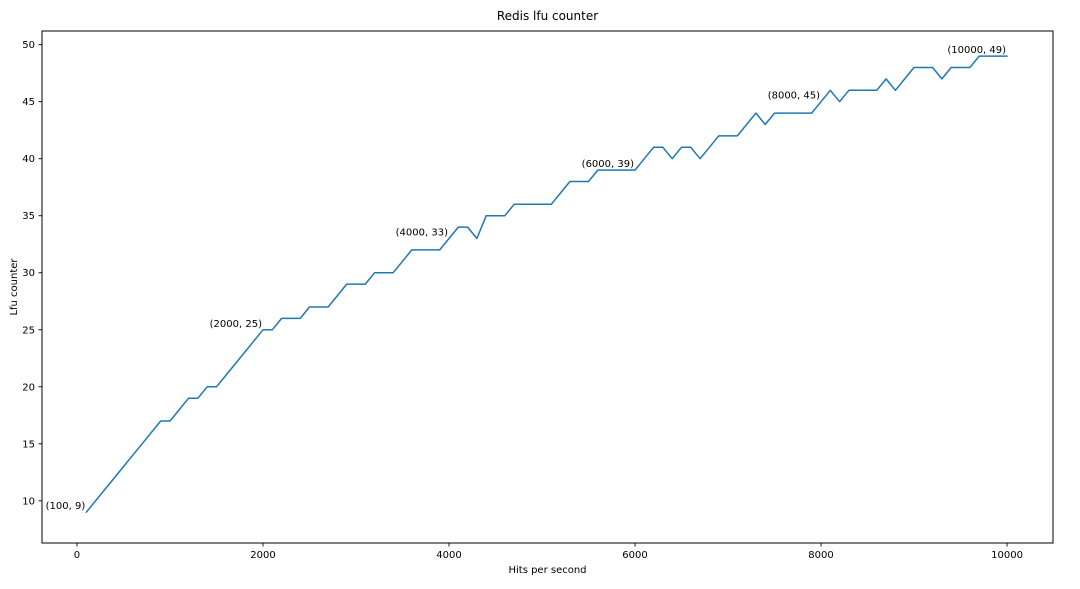  What do you see at coordinates (448, 555) in the screenshot?
I see `x-tick-label: 4000` at bounding box center [448, 555].